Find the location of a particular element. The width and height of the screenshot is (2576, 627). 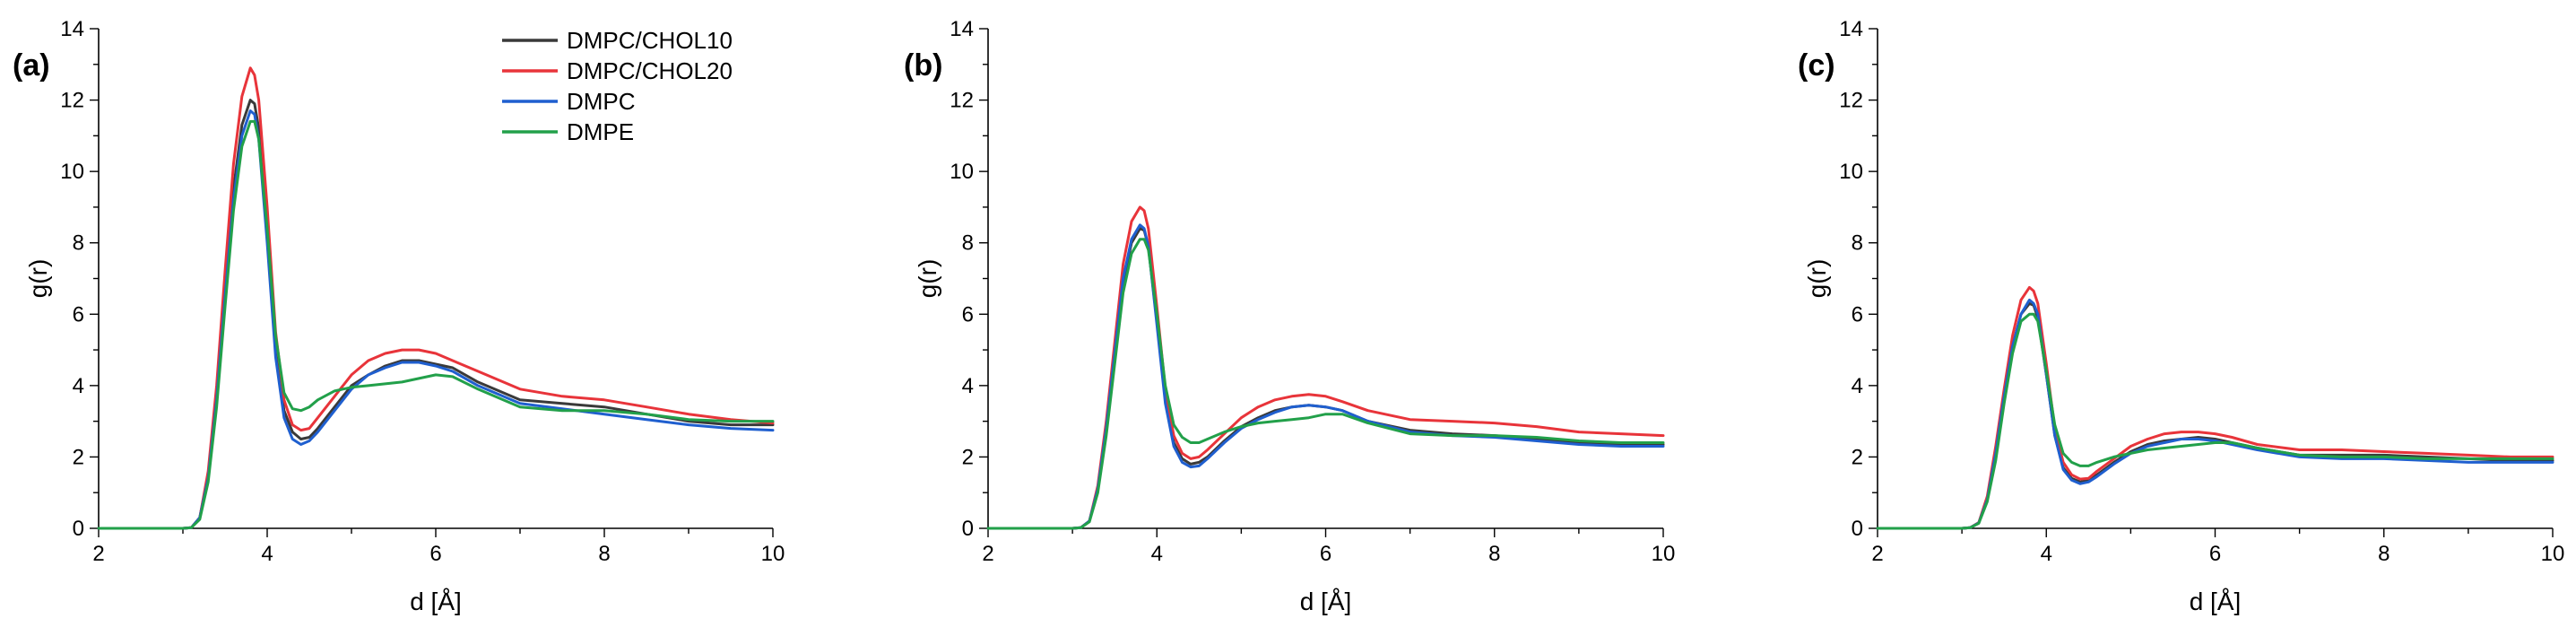

panel-letter: (b) is located at coordinates (923, 65).